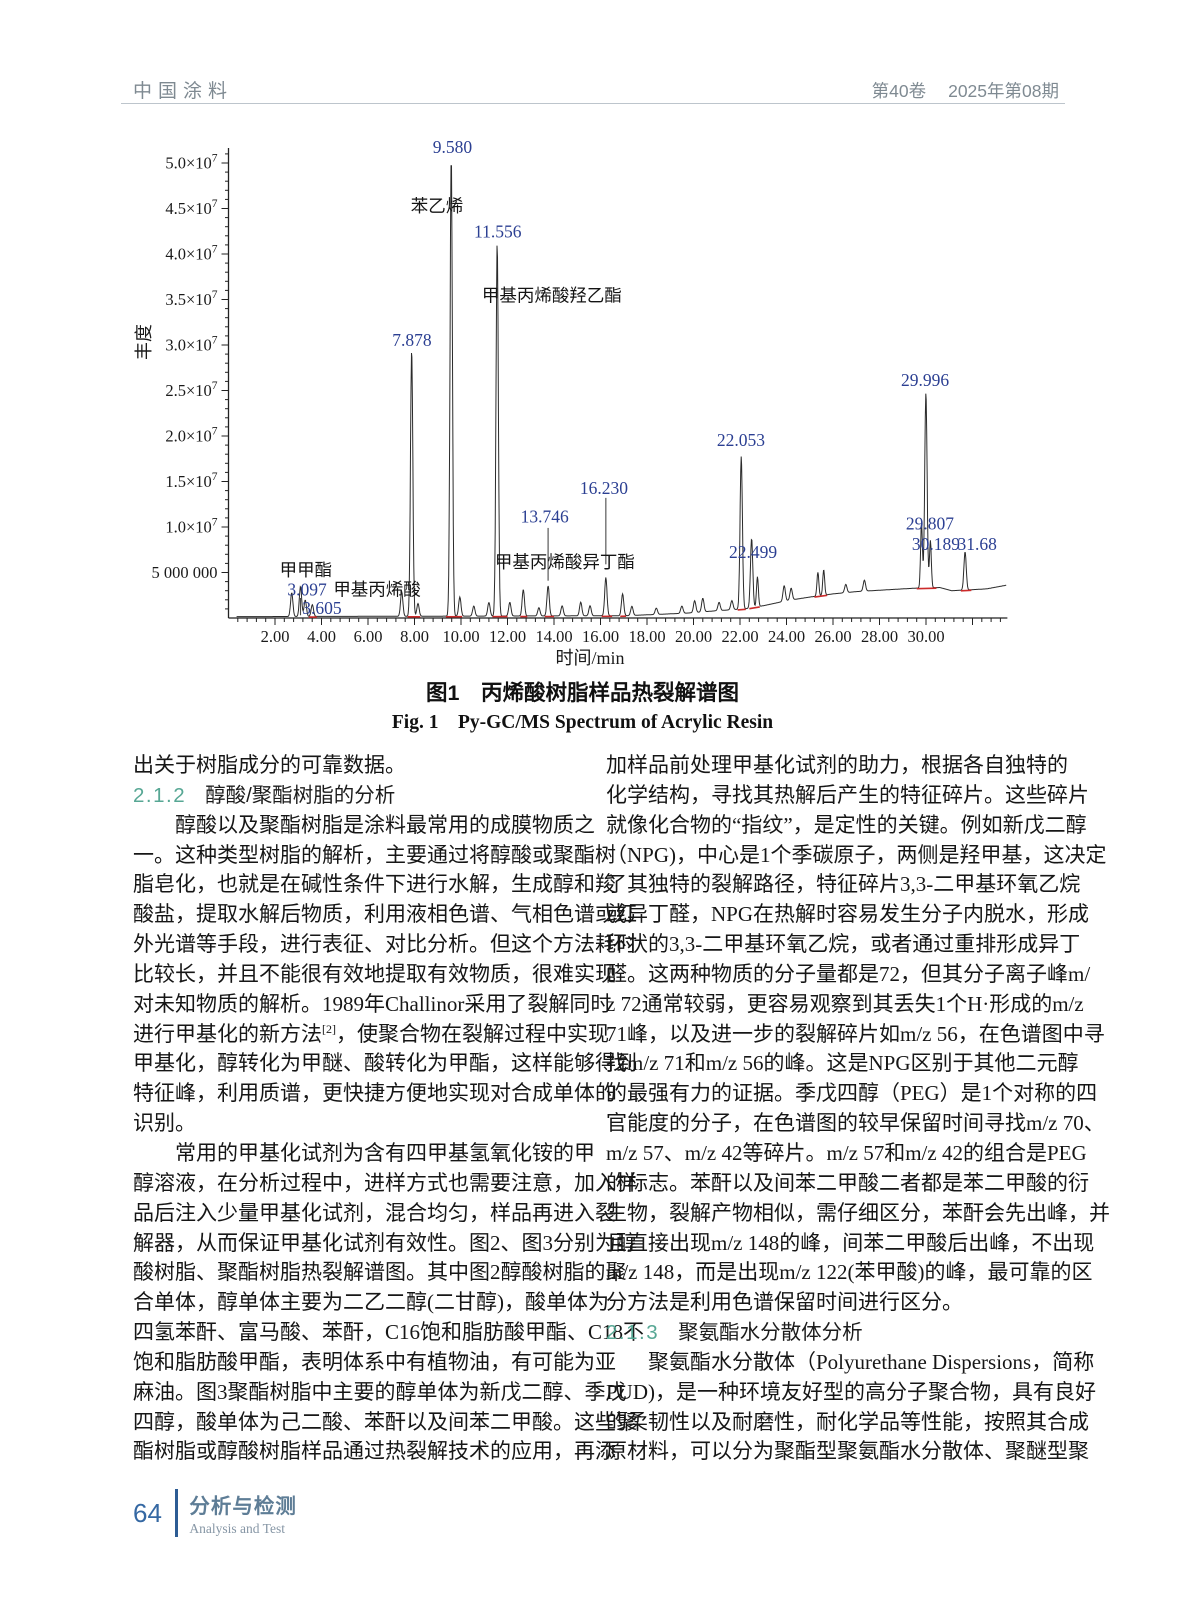 The height and width of the screenshot is (1600, 1187). Describe the element at coordinates (460, 636) in the screenshot. I see `svg-text: 10.00` at that location.